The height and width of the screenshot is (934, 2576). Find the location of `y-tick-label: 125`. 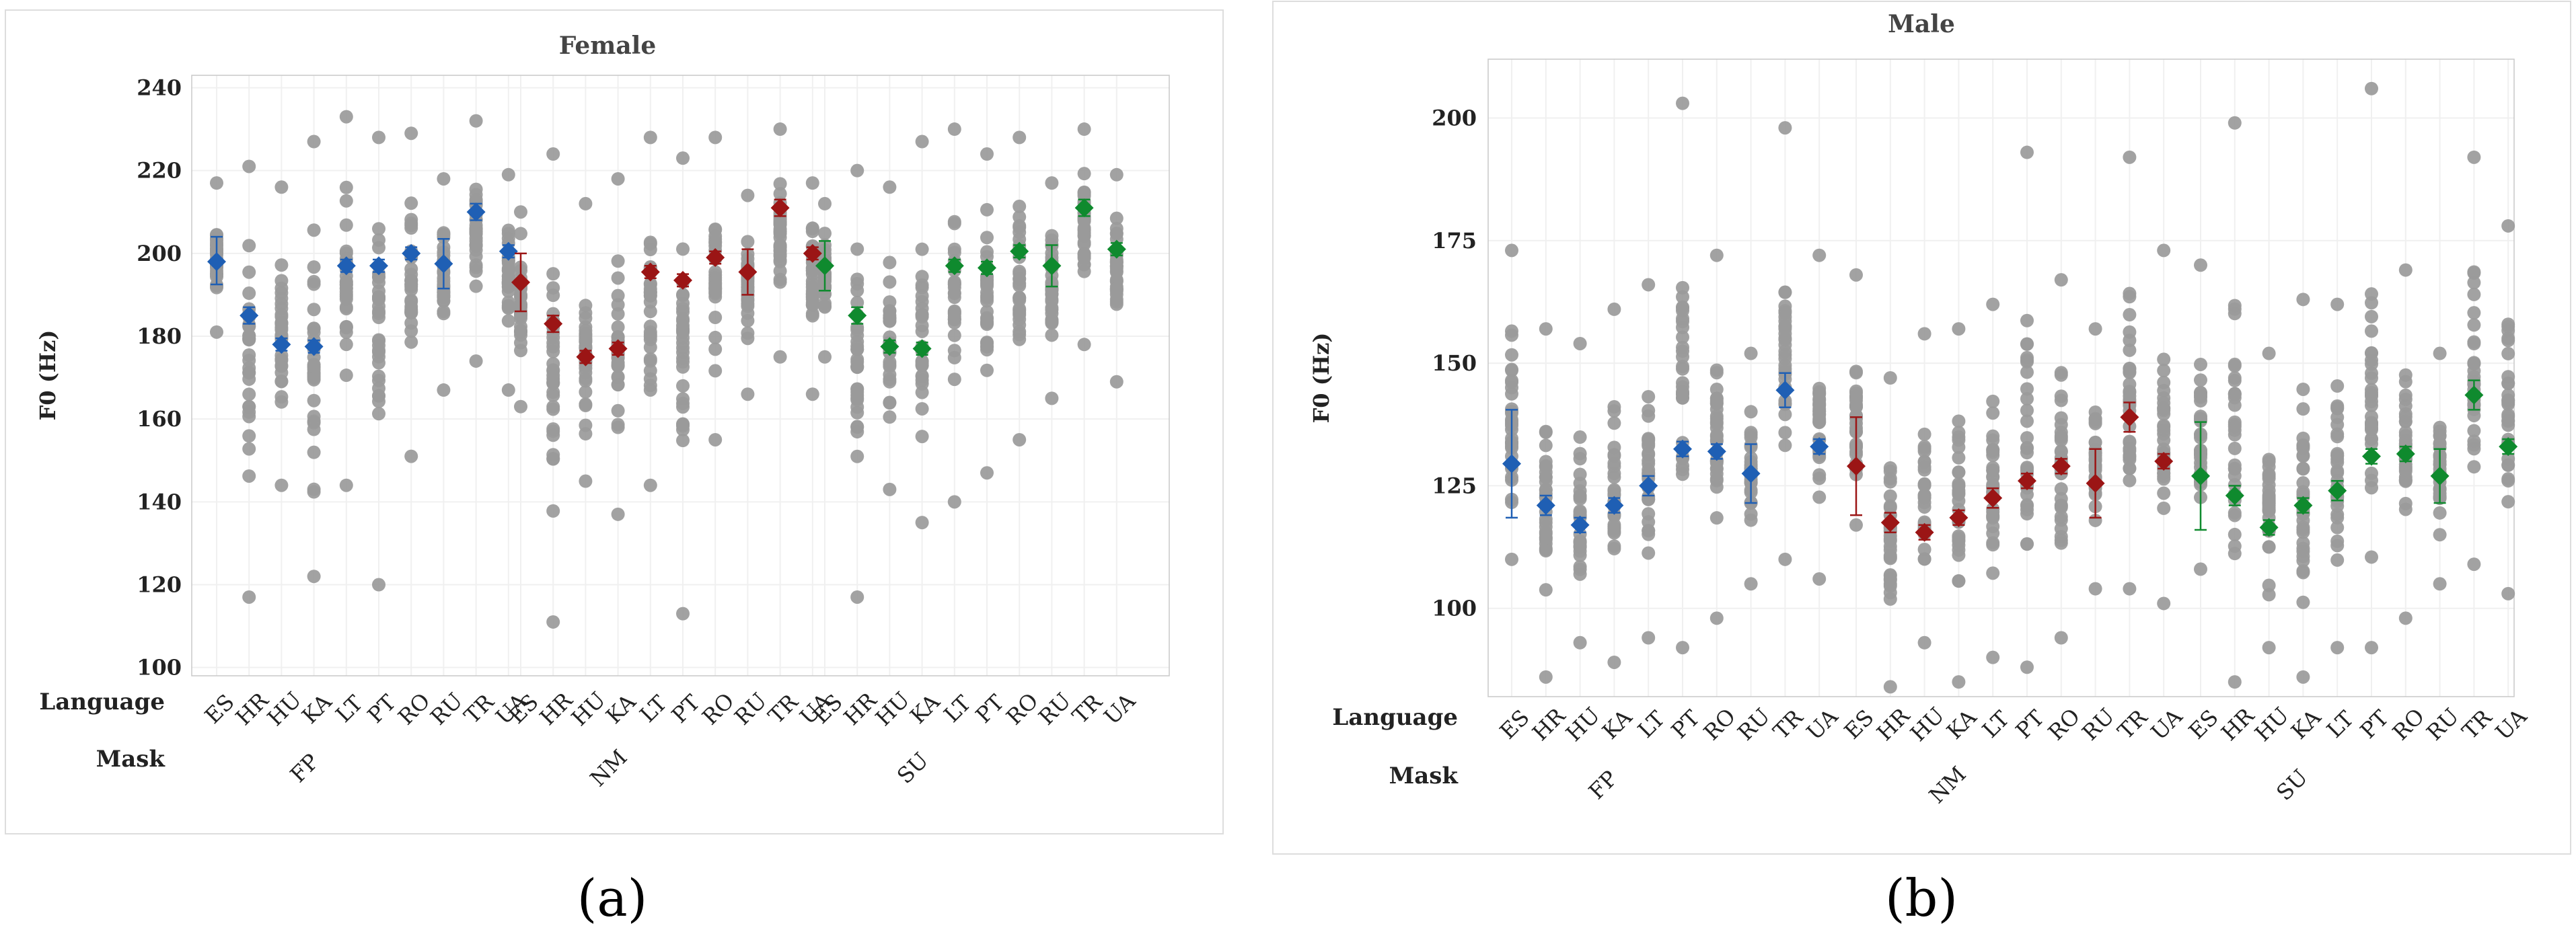

y-tick-label: 125 is located at coordinates (1454, 485).